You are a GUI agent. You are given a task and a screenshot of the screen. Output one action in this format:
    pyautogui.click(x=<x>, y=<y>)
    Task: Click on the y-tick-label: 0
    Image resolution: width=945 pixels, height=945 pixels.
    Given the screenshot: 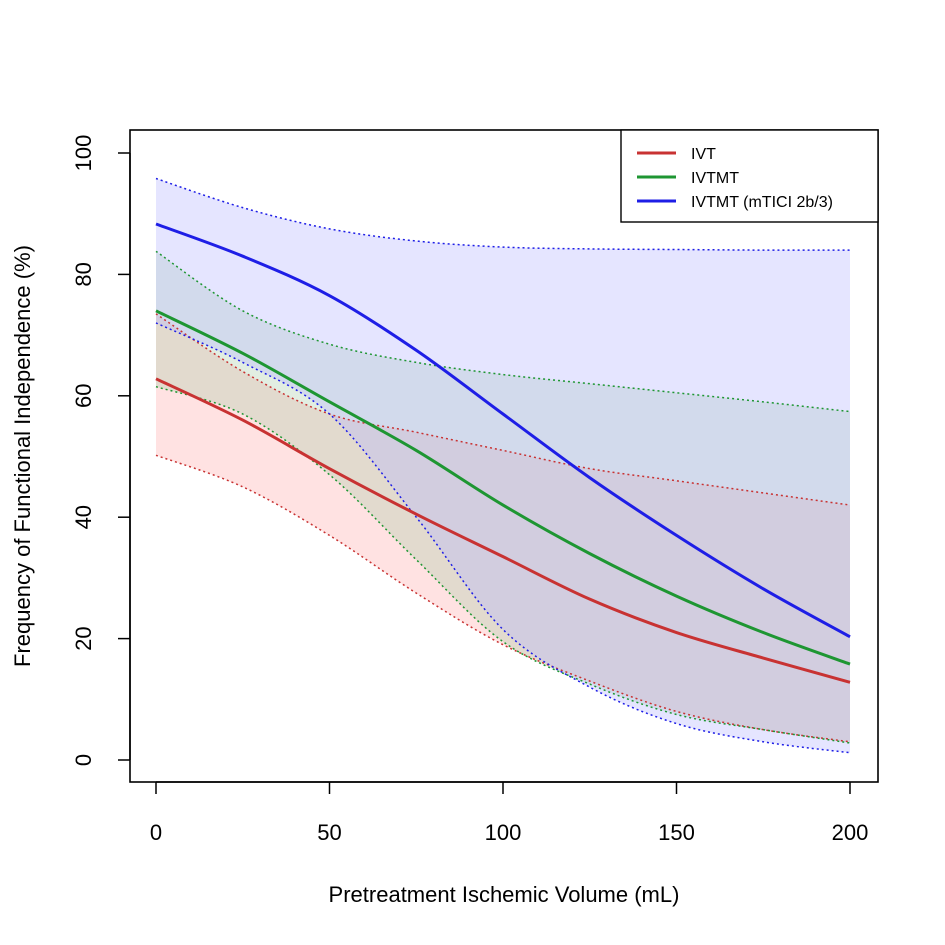 What is the action you would take?
    pyautogui.click(x=83, y=760)
    